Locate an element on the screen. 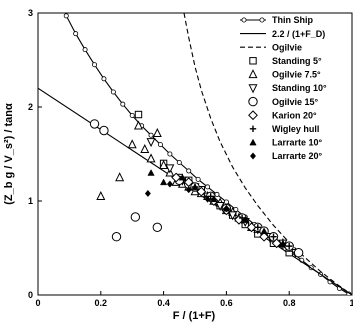 The height and width of the screenshot is (325, 353). x-tick-label: 0.4 is located at coordinates (163, 303).